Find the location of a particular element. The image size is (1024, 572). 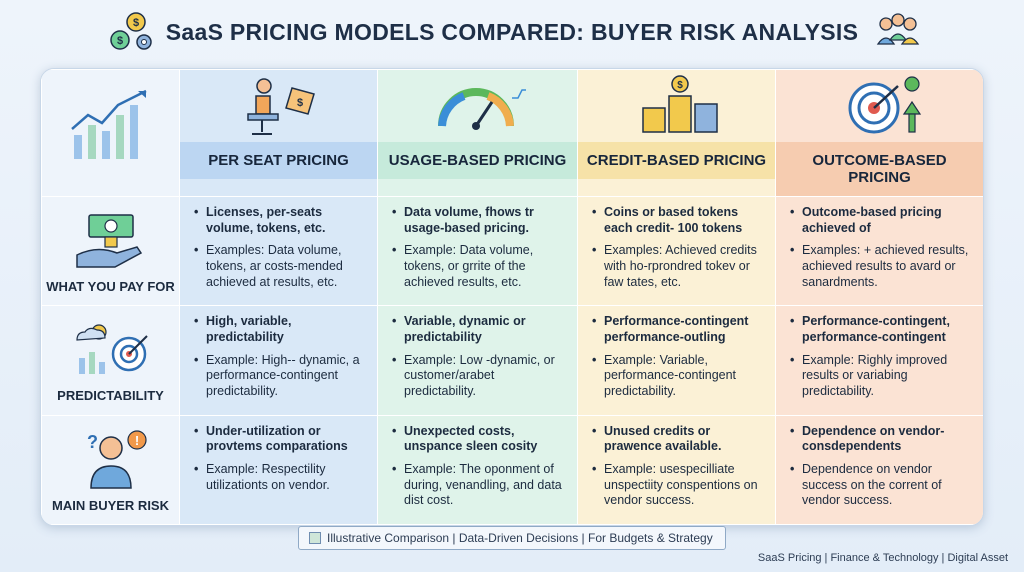

weather-target-icon is located at coordinates (110, 345).